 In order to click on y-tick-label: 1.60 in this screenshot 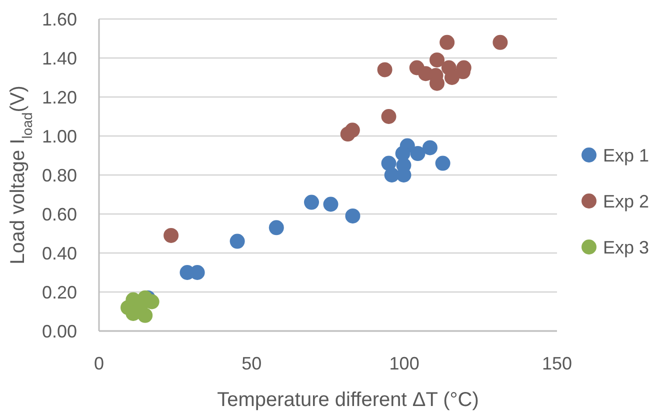, I will do `click(59, 19)`.